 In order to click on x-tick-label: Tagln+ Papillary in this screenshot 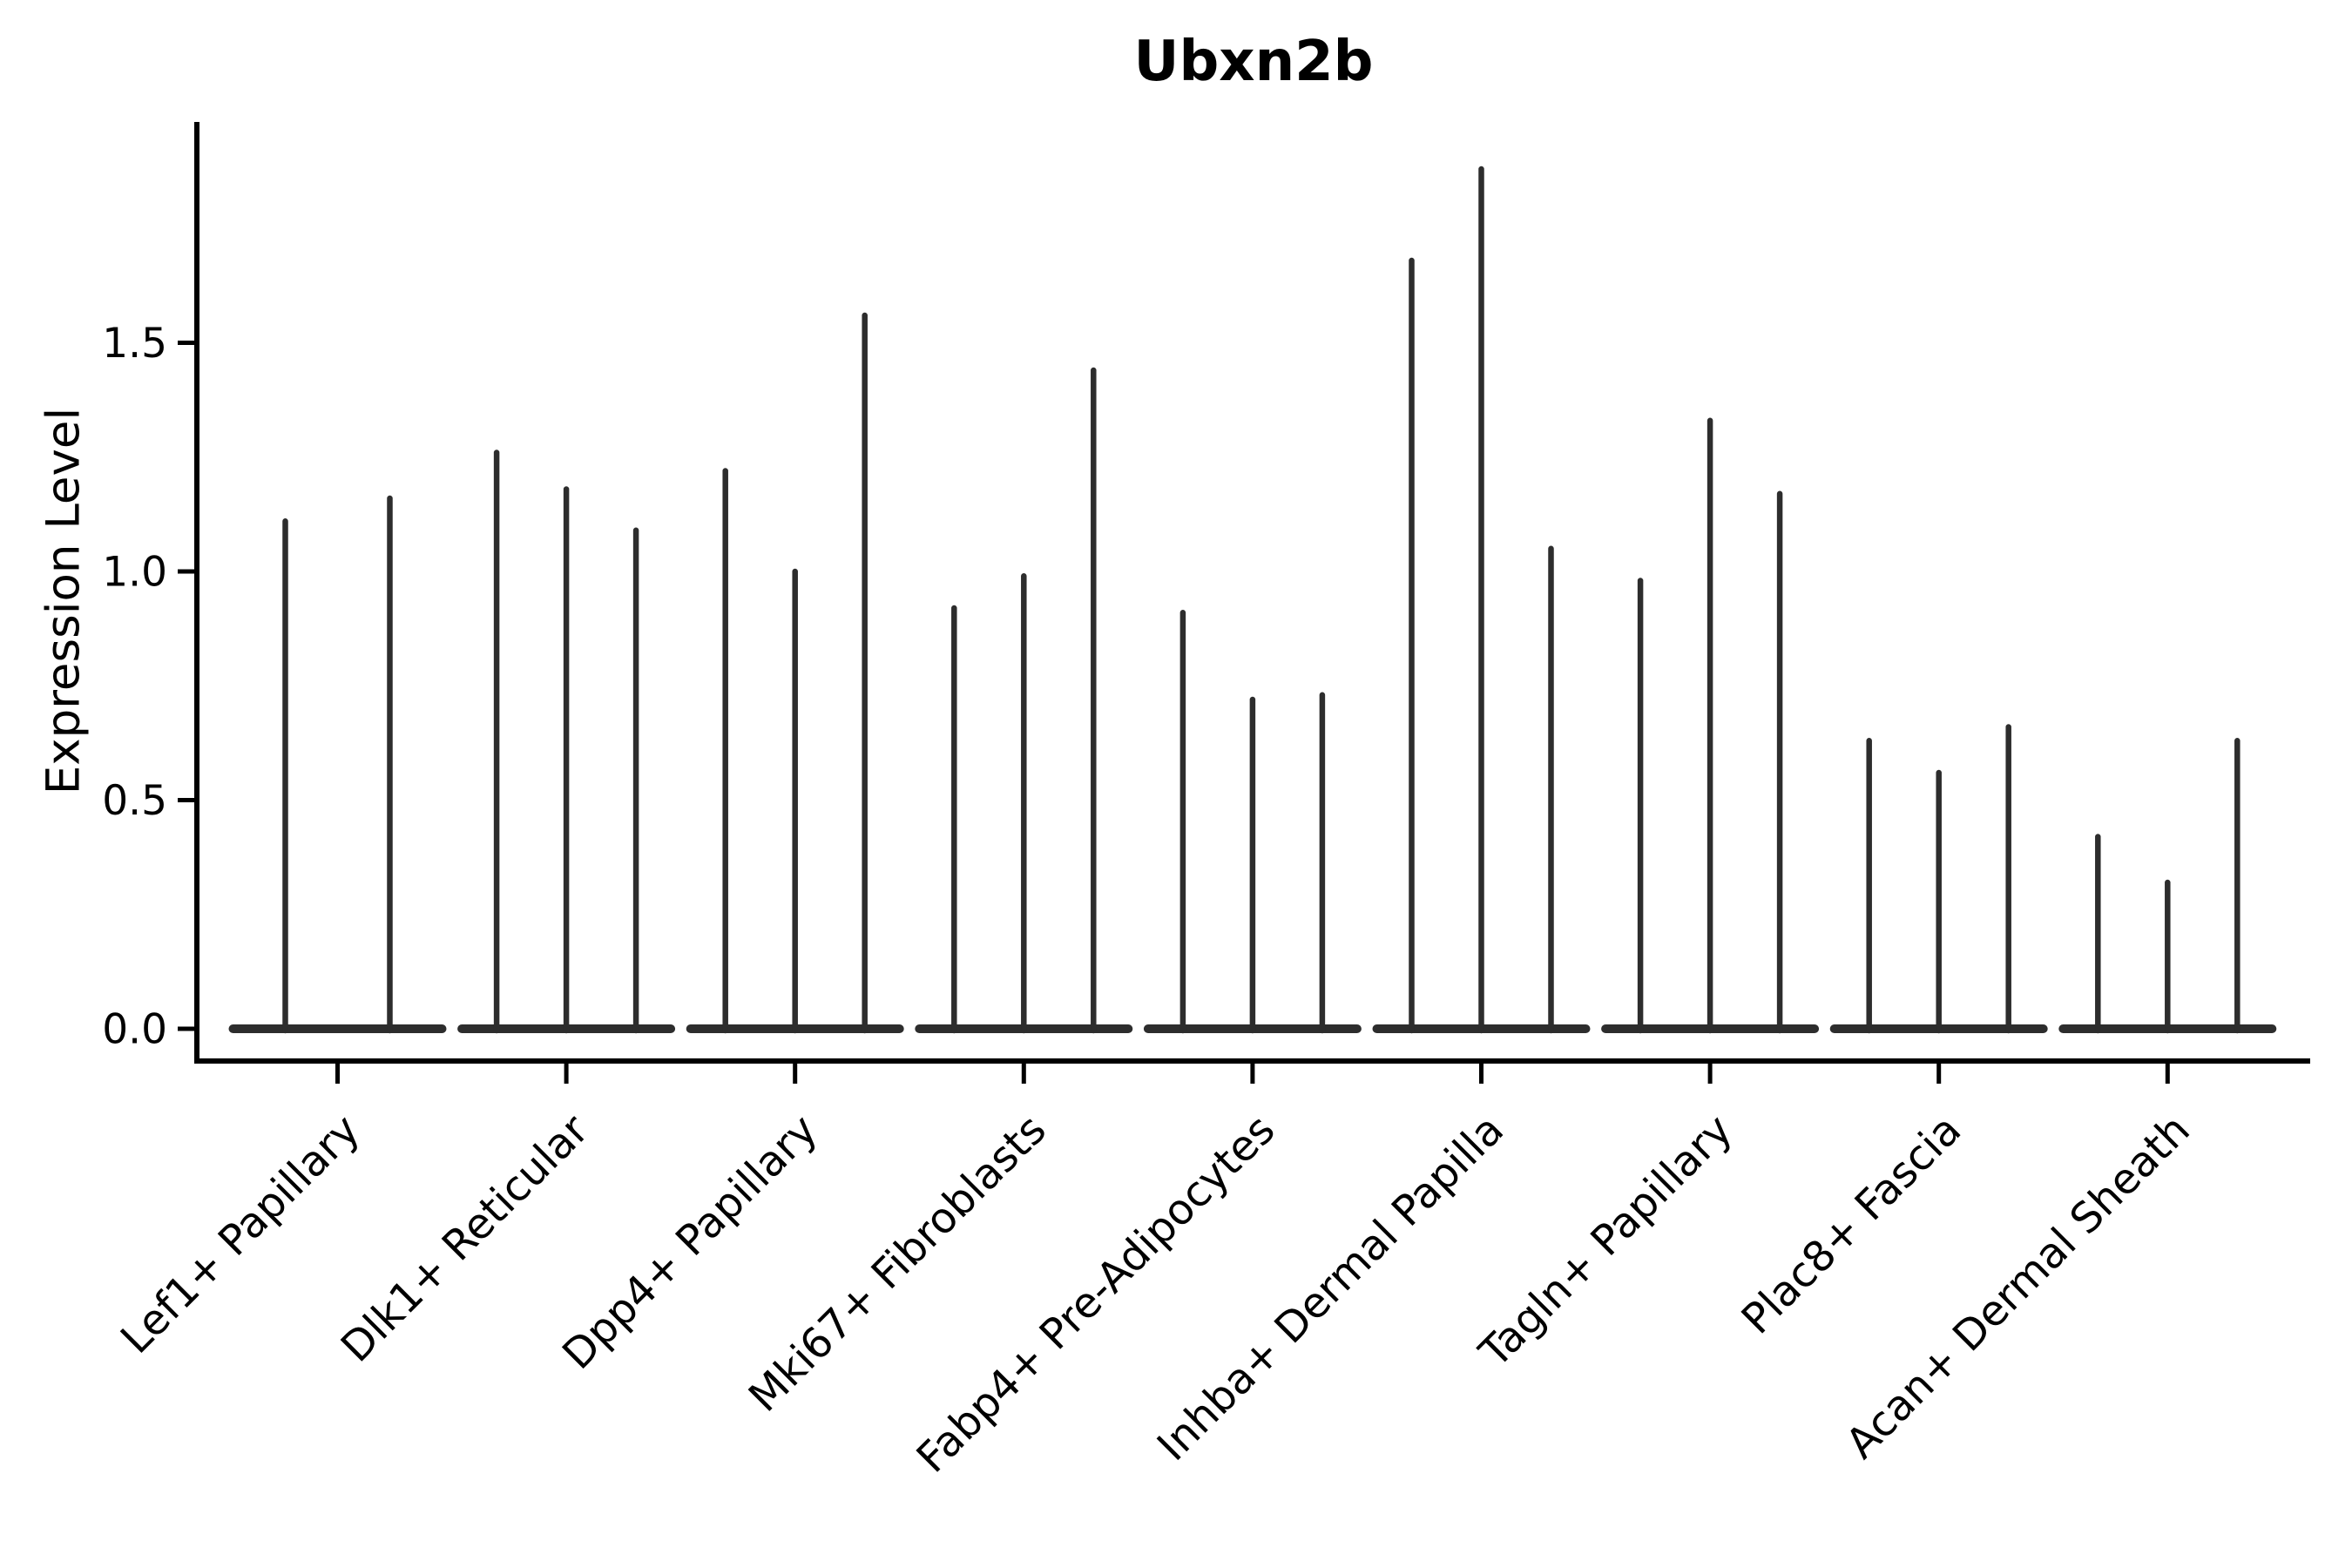, I will do `click(1605, 1241)`.